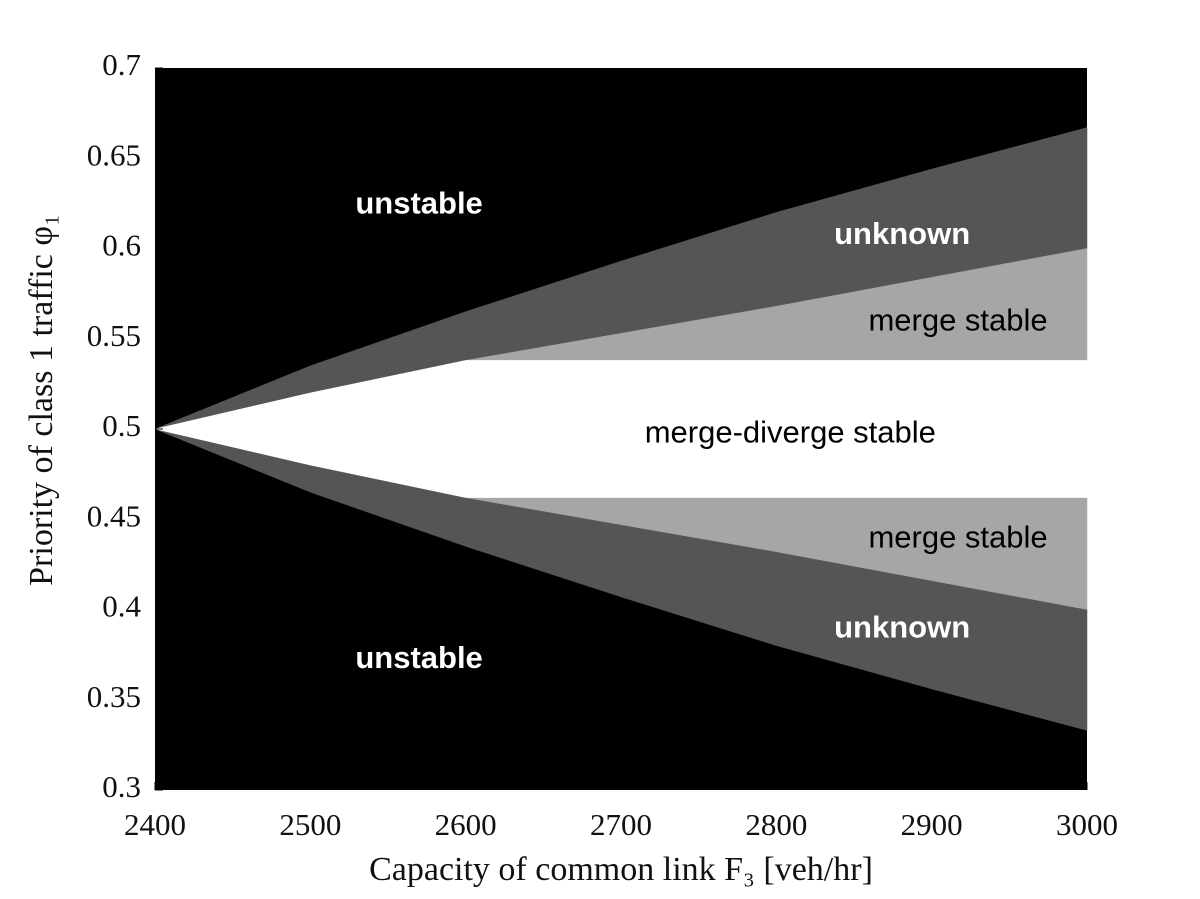 This screenshot has height=899, width=1200. Describe the element at coordinates (121, 606) in the screenshot. I see `y-tick-label: 0.4` at that location.